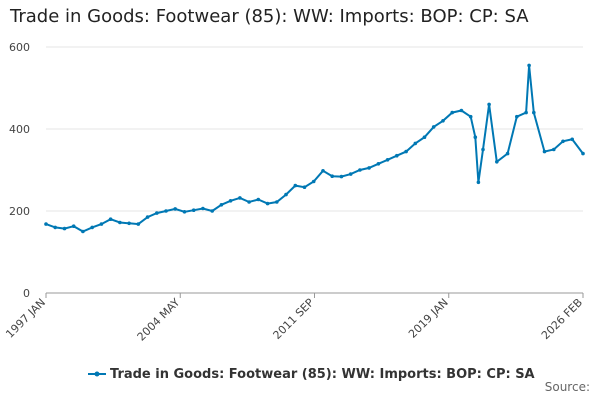 This screenshot has height=400, width=600. Describe the element at coordinates (19, 129) in the screenshot. I see `y-tick-label: 400` at that location.